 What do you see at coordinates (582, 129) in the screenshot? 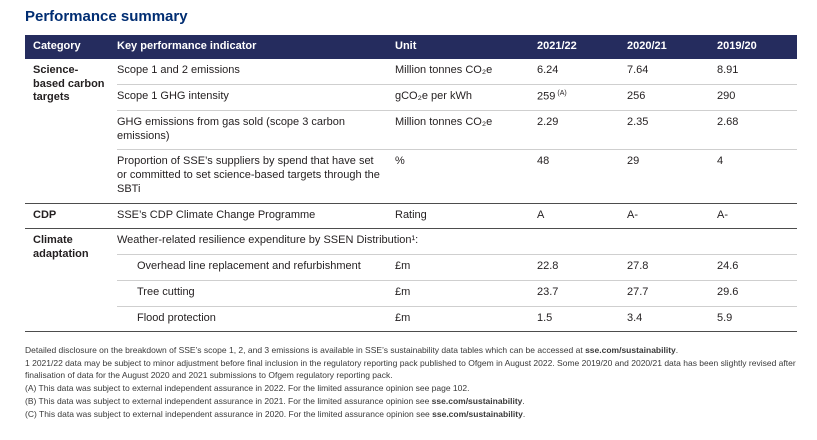
I see `value-cell: 2.29` at bounding box center [582, 129].